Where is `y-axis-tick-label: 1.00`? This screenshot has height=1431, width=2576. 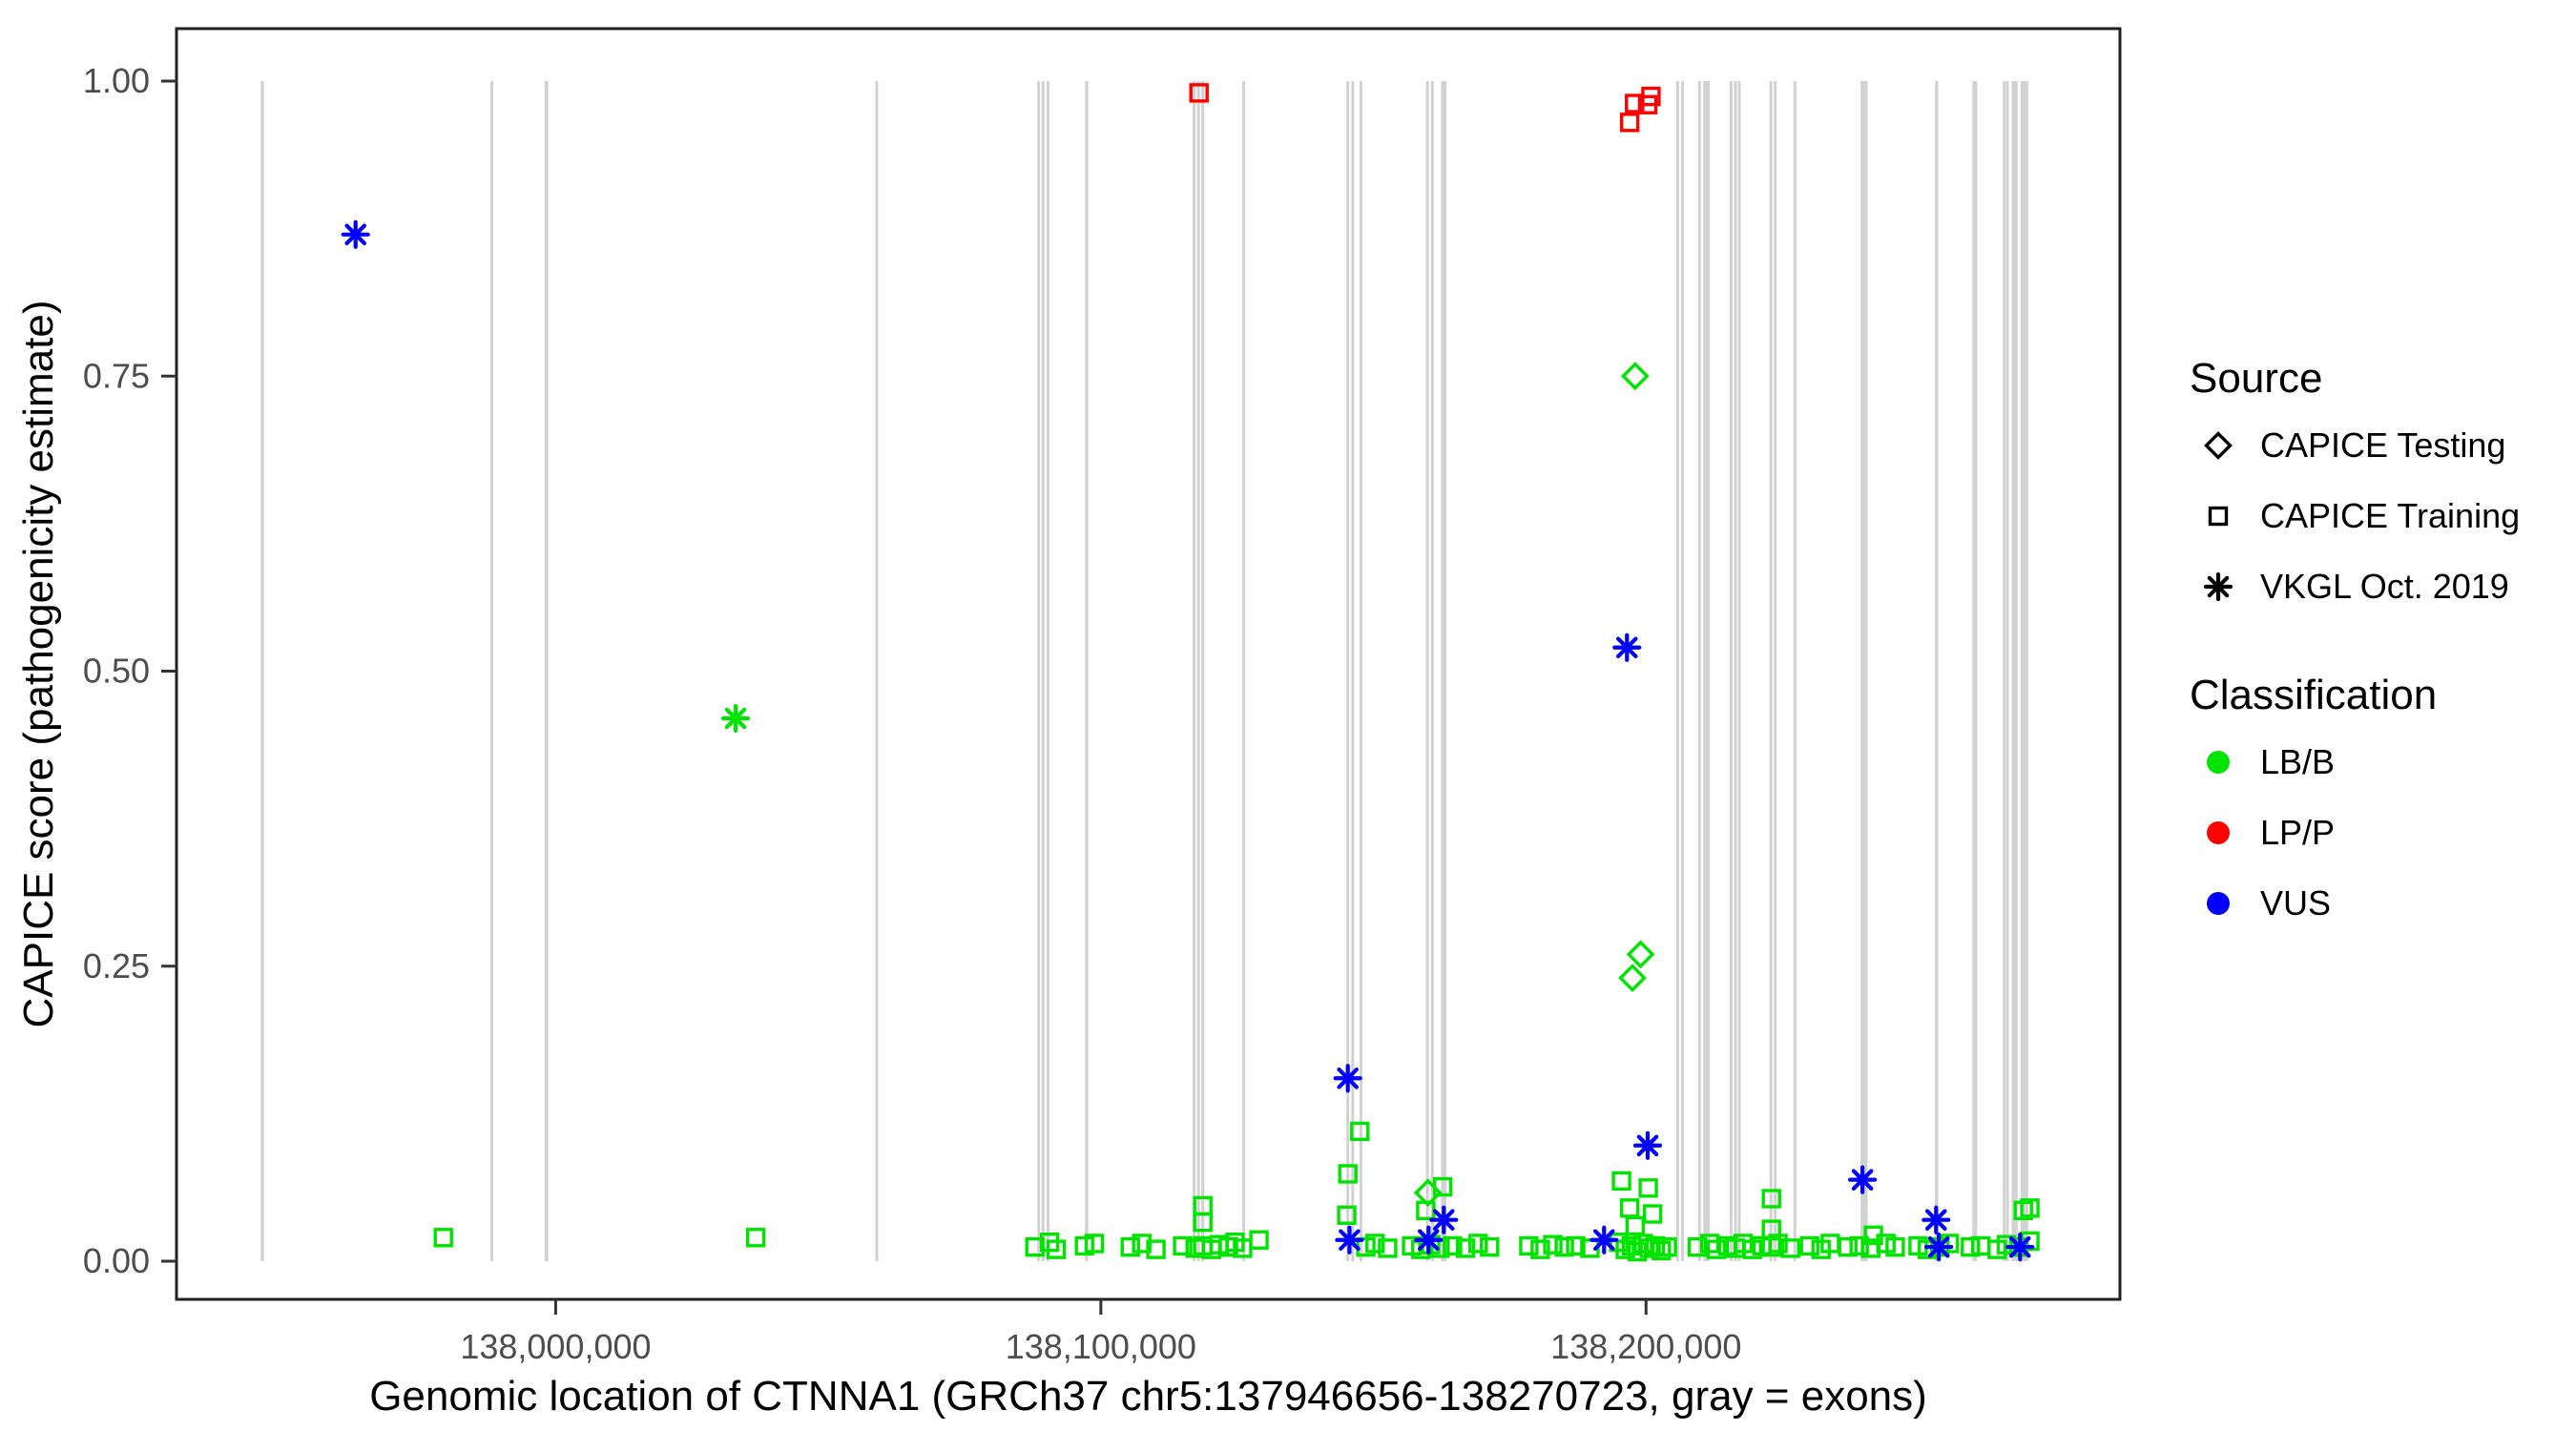 y-axis-tick-label: 1.00 is located at coordinates (116, 80).